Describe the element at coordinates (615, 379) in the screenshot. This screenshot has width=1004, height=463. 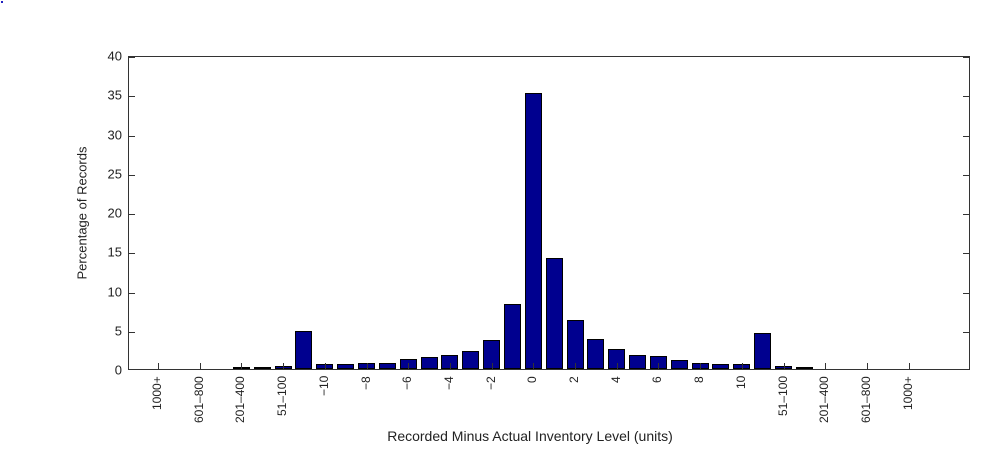
I see `x-tick-label: 4` at that location.